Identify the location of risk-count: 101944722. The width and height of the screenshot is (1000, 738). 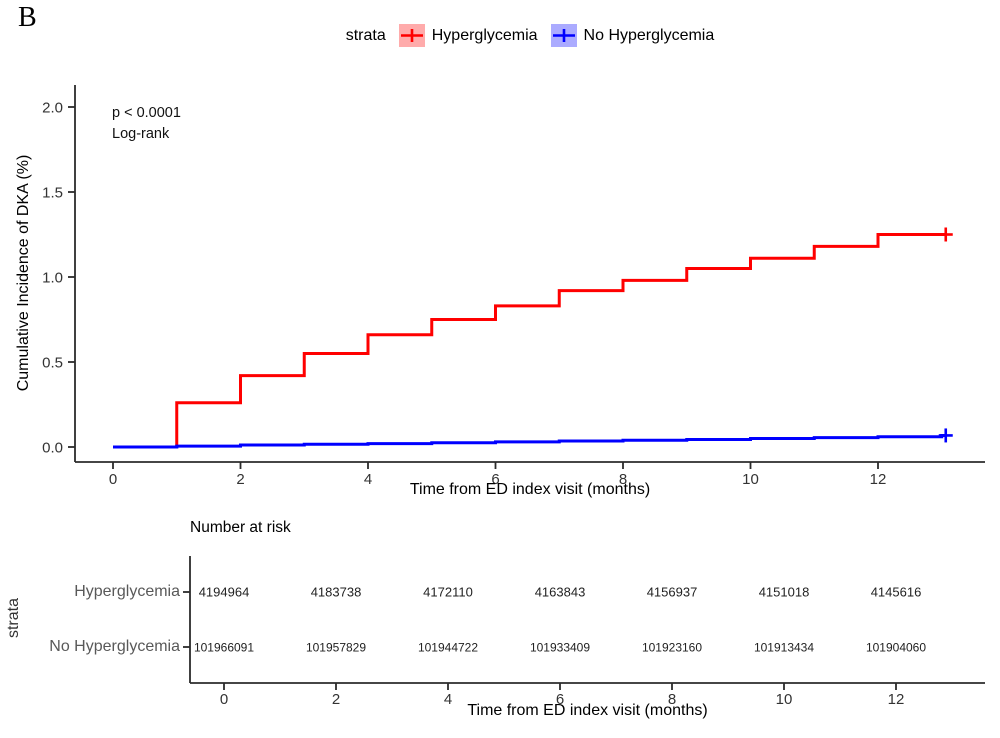
(448, 648).